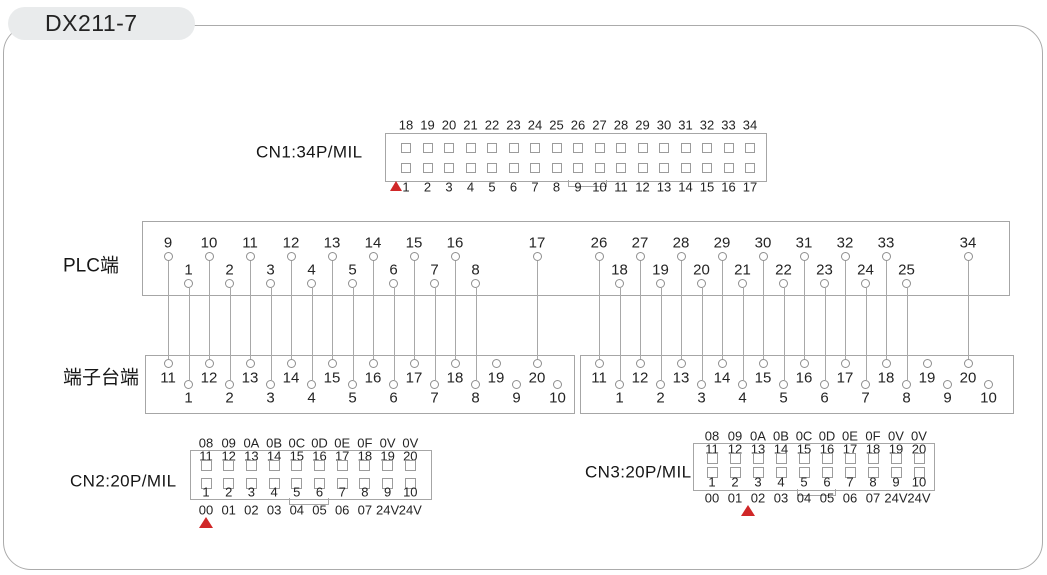 The width and height of the screenshot is (1047, 575). Describe the element at coordinates (274, 492) in the screenshot. I see `cn2-bottom-pin-number: 4` at that location.